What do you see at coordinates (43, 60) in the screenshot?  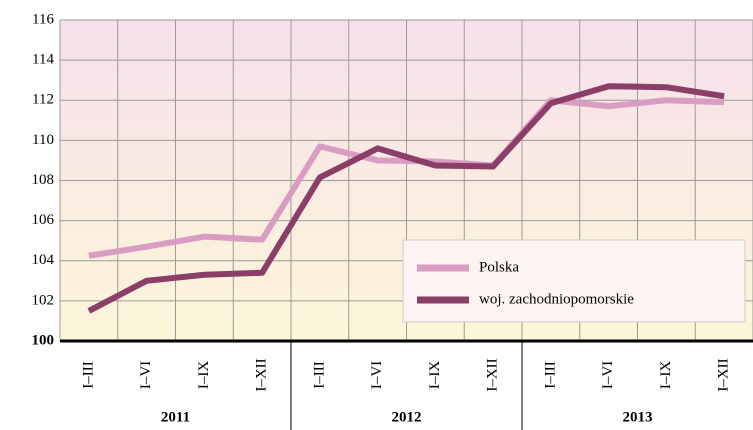 I see `y-tick-label: 114` at bounding box center [43, 60].